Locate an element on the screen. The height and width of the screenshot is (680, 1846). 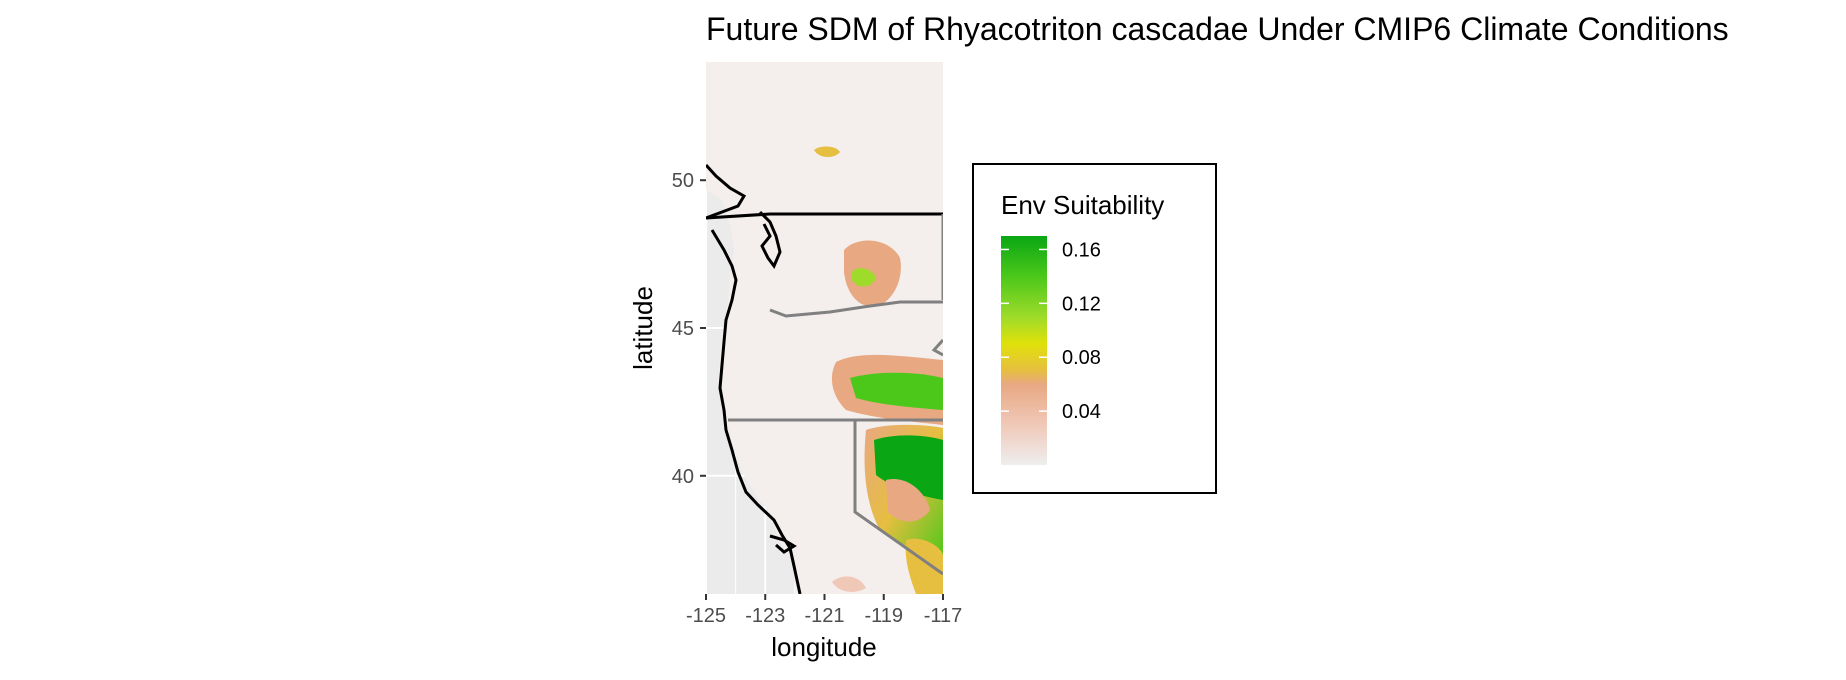
suitable-region-oregon-core is located at coordinates (896, 391).